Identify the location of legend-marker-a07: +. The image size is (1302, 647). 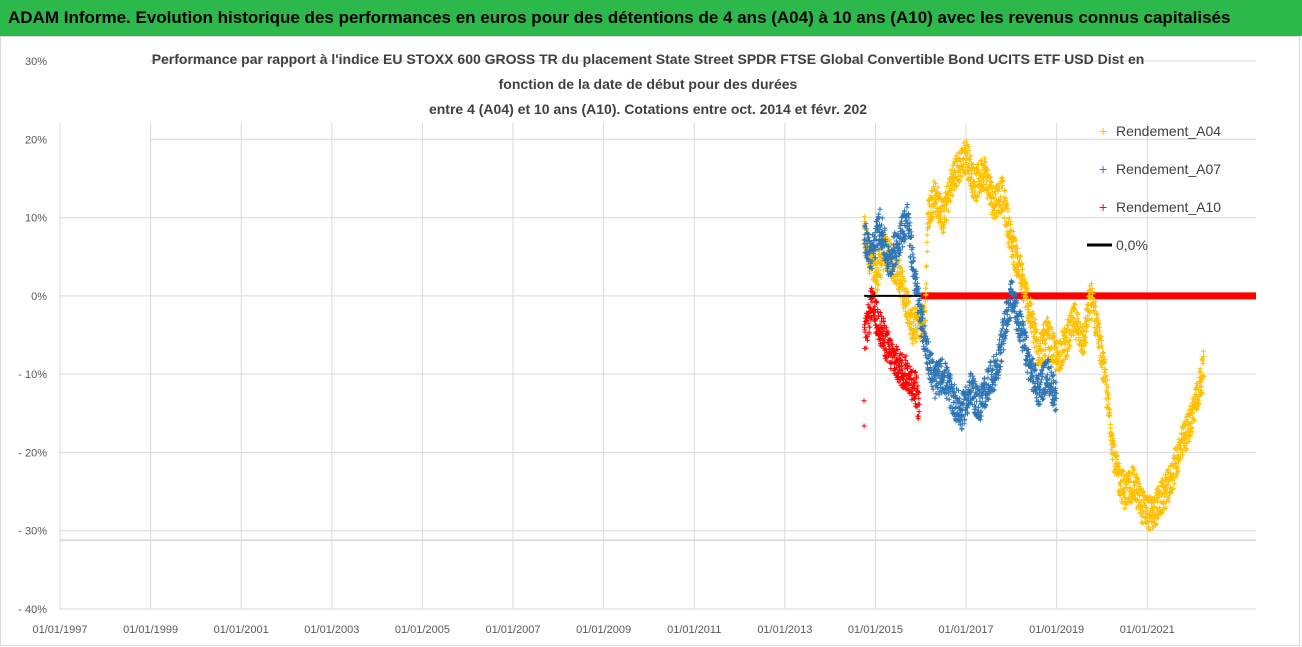
(1103, 169).